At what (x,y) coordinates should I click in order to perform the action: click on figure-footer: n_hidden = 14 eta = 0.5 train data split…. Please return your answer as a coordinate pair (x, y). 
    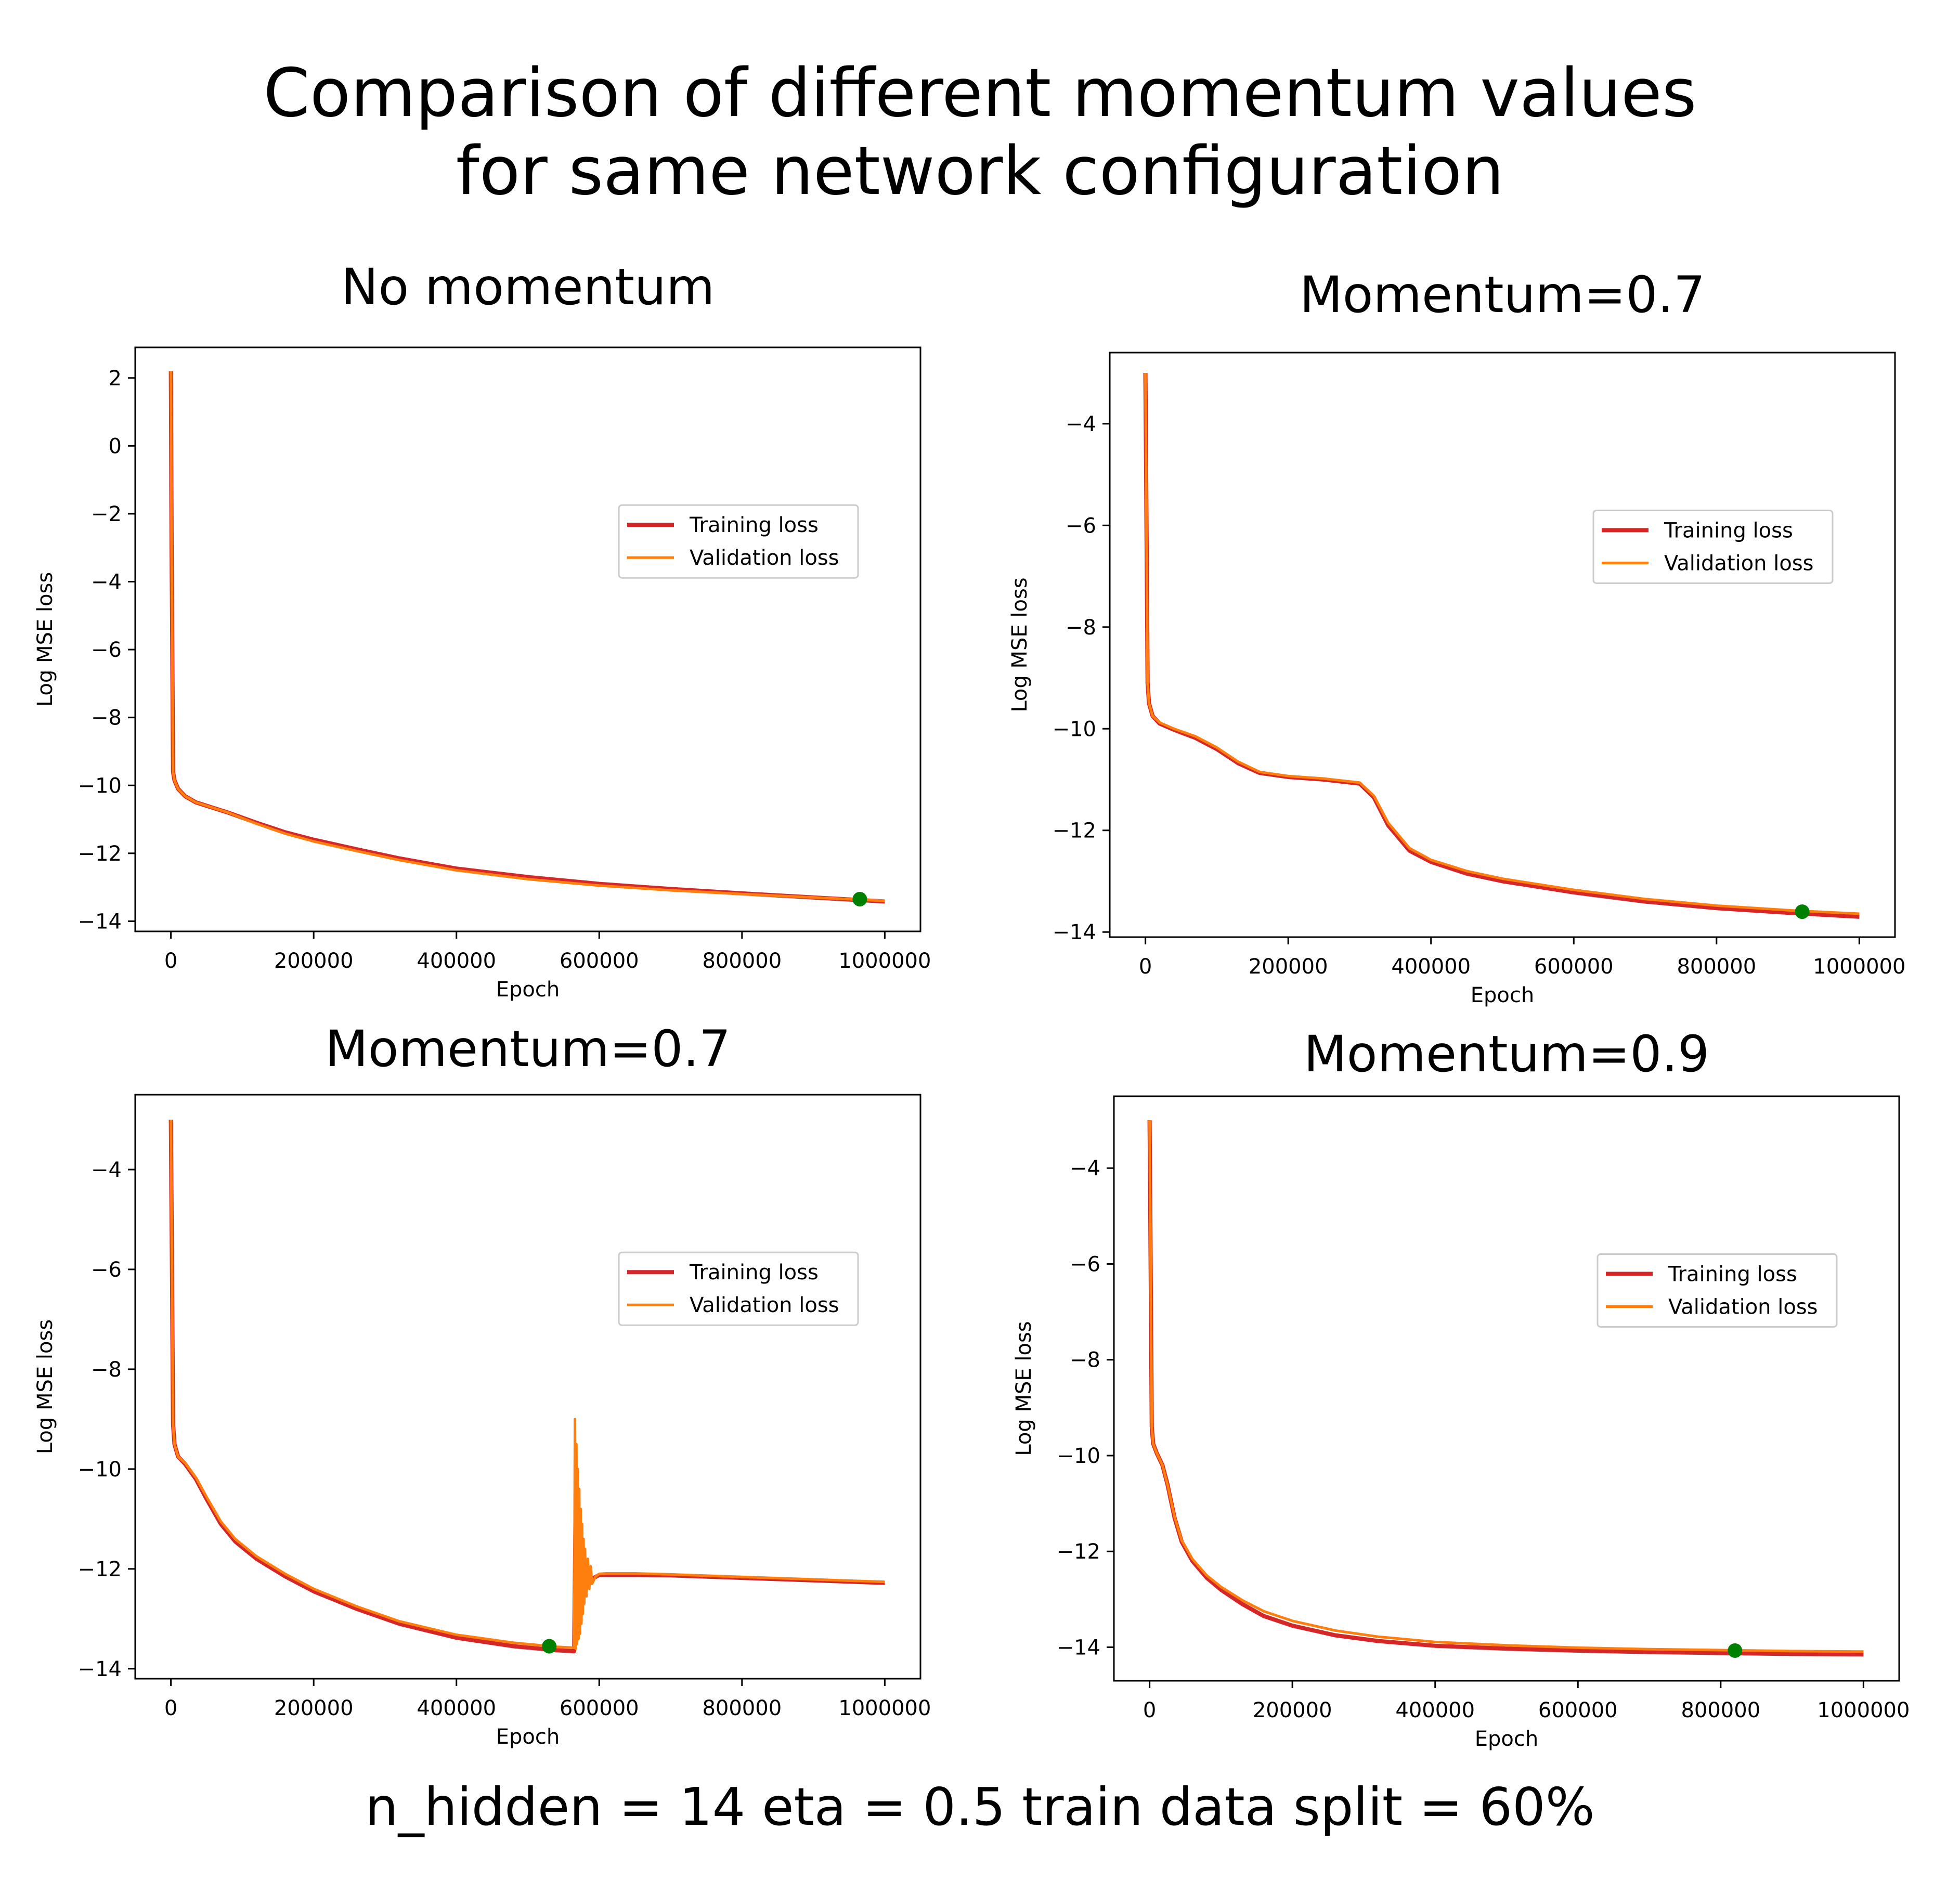
    Looking at the image, I should click on (980, 1806).